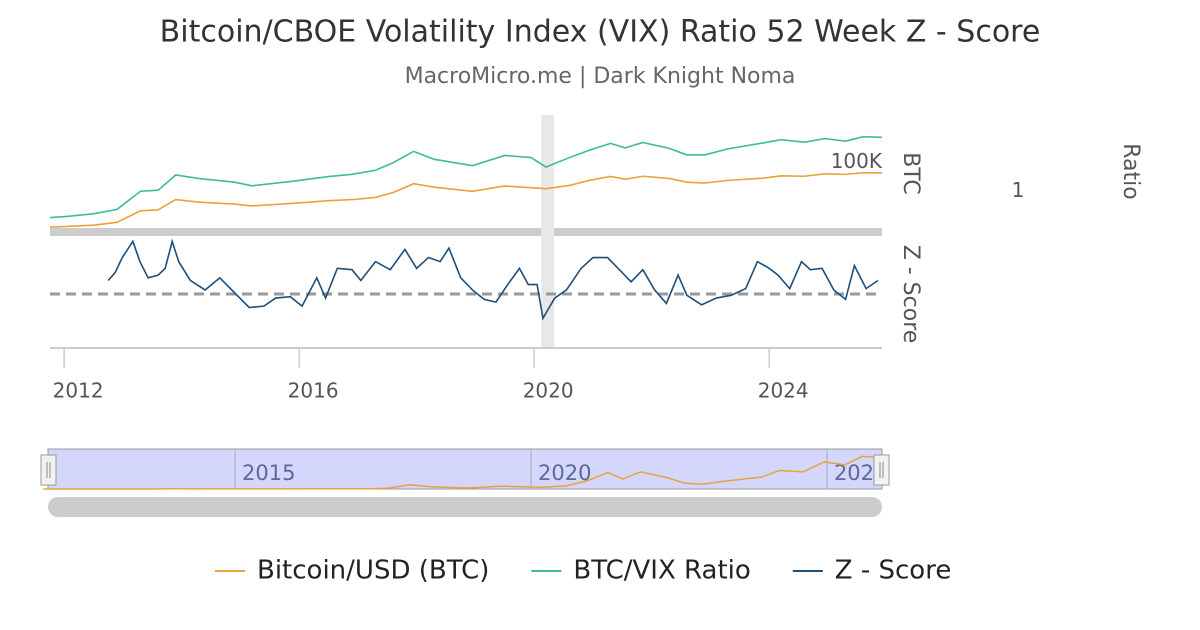 This screenshot has width=1200, height=630. What do you see at coordinates (78, 391) in the screenshot?
I see `x-tick-label: 2012` at bounding box center [78, 391].